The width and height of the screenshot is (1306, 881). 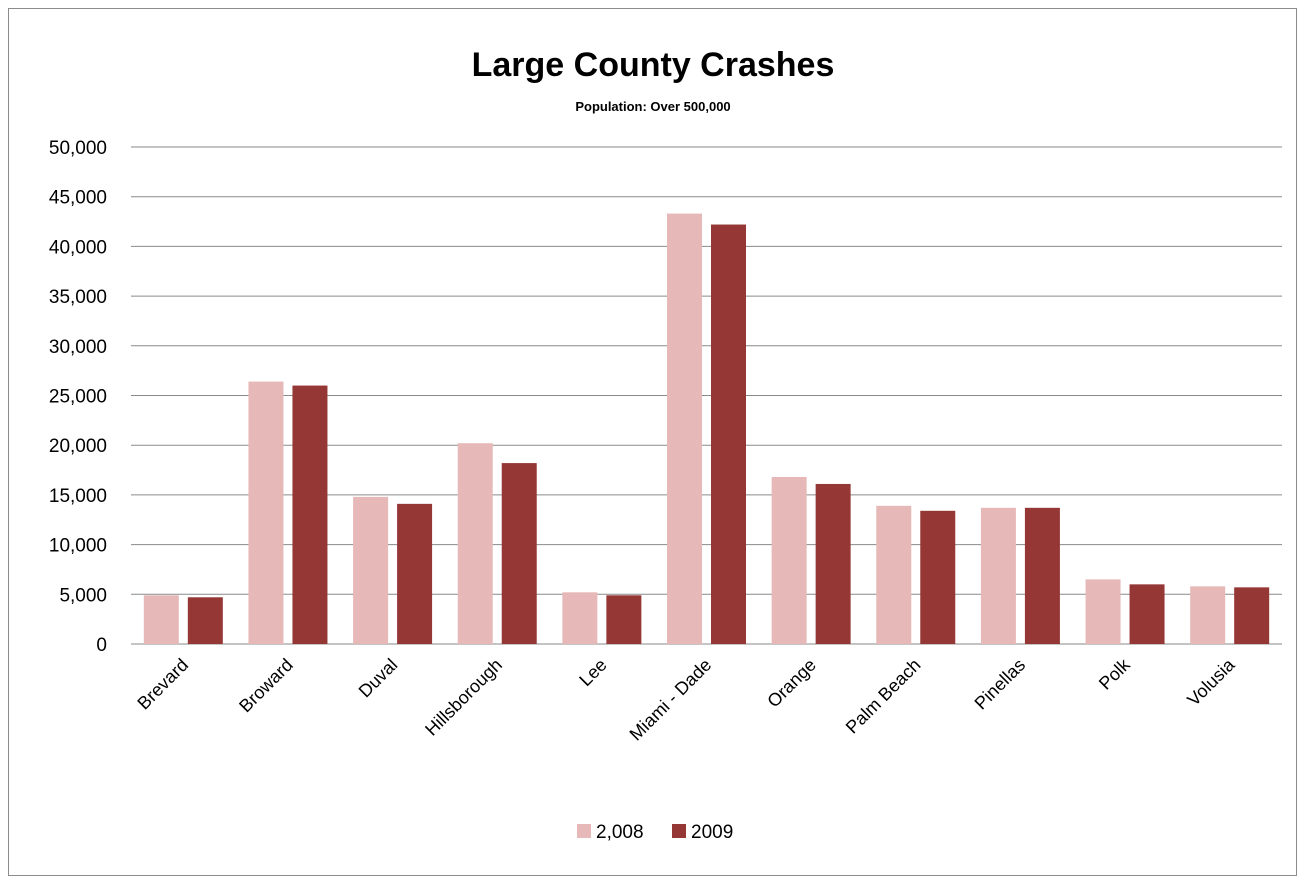 What do you see at coordinates (712, 832) in the screenshot?
I see `legend-label: 2009` at bounding box center [712, 832].